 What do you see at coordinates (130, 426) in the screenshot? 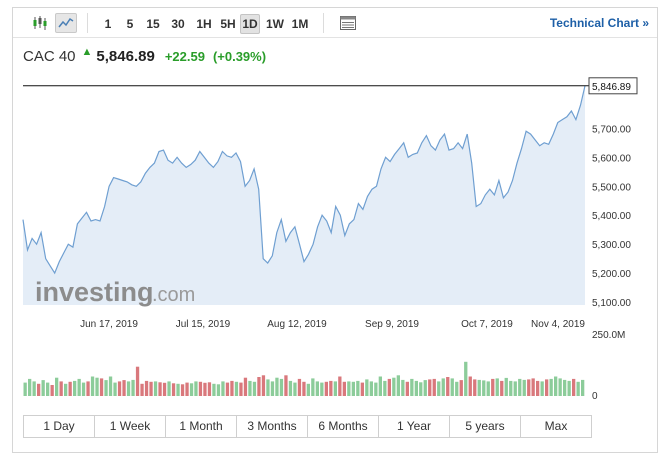
I see `range-tab-1-week: 1 Week` at bounding box center [130, 426].